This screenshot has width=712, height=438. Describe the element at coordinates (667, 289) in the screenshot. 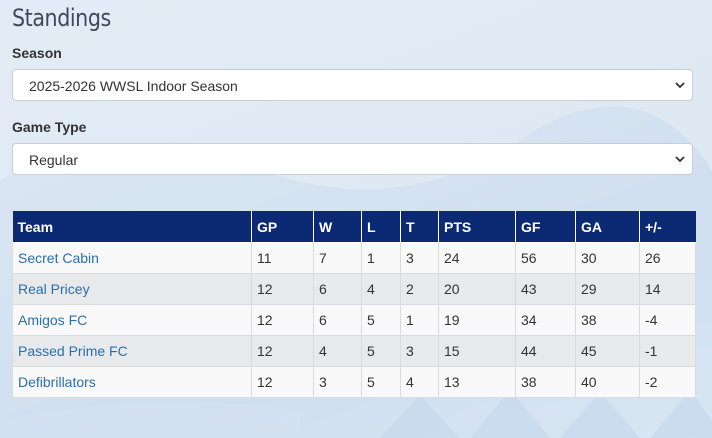

I see `plus-minus-cell: 14` at that location.